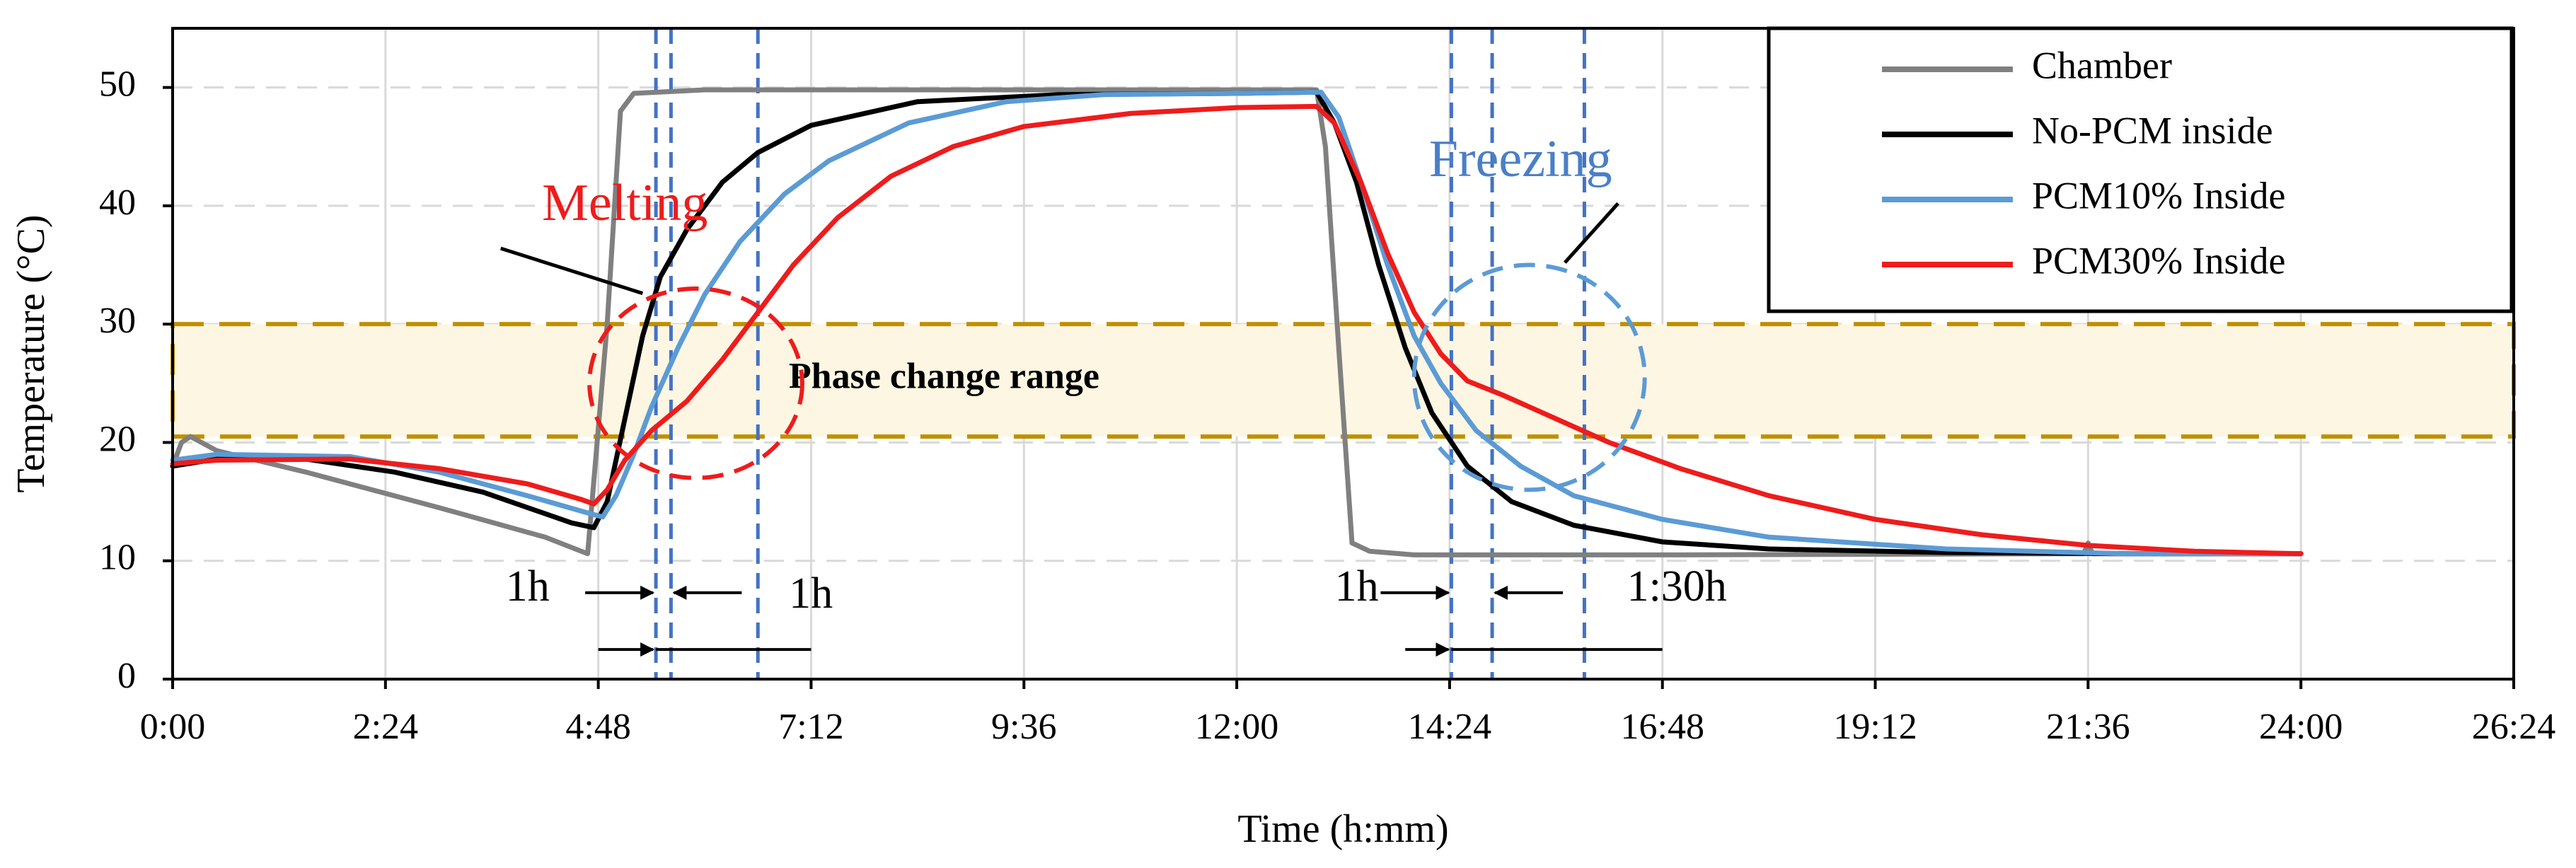 The width and height of the screenshot is (2576, 868). Describe the element at coordinates (1023, 727) in the screenshot. I see `x-tick-label: 9:36` at that location.